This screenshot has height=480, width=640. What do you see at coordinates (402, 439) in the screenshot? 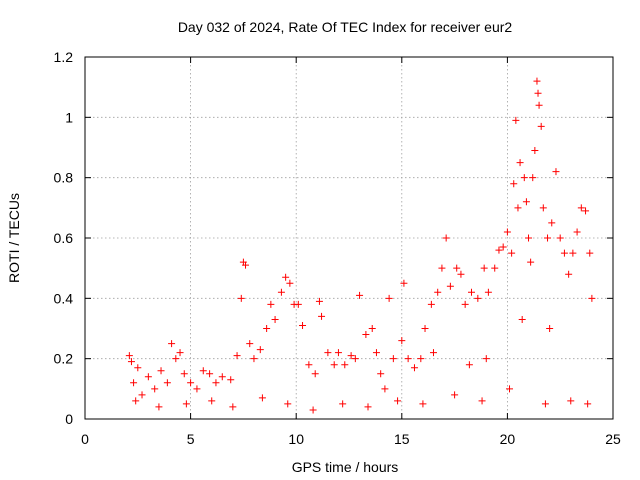
I see `x-tick-label: 15` at bounding box center [402, 439].